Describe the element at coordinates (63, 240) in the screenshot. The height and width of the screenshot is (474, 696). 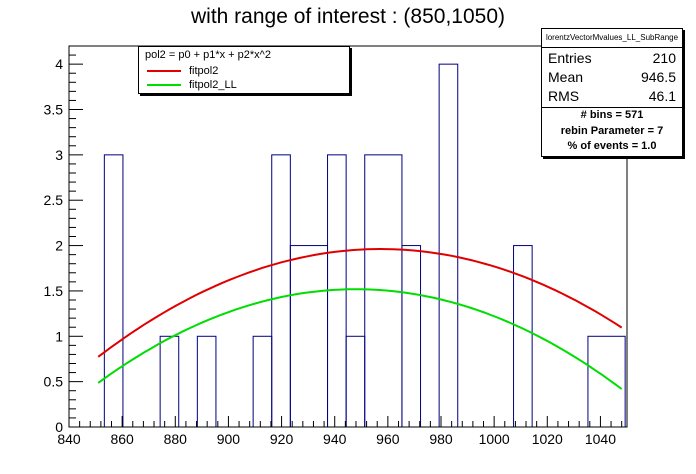
I see `y-axis: 0 0.5 1 1.5 2 2.5 3 3.5 4` at that location.